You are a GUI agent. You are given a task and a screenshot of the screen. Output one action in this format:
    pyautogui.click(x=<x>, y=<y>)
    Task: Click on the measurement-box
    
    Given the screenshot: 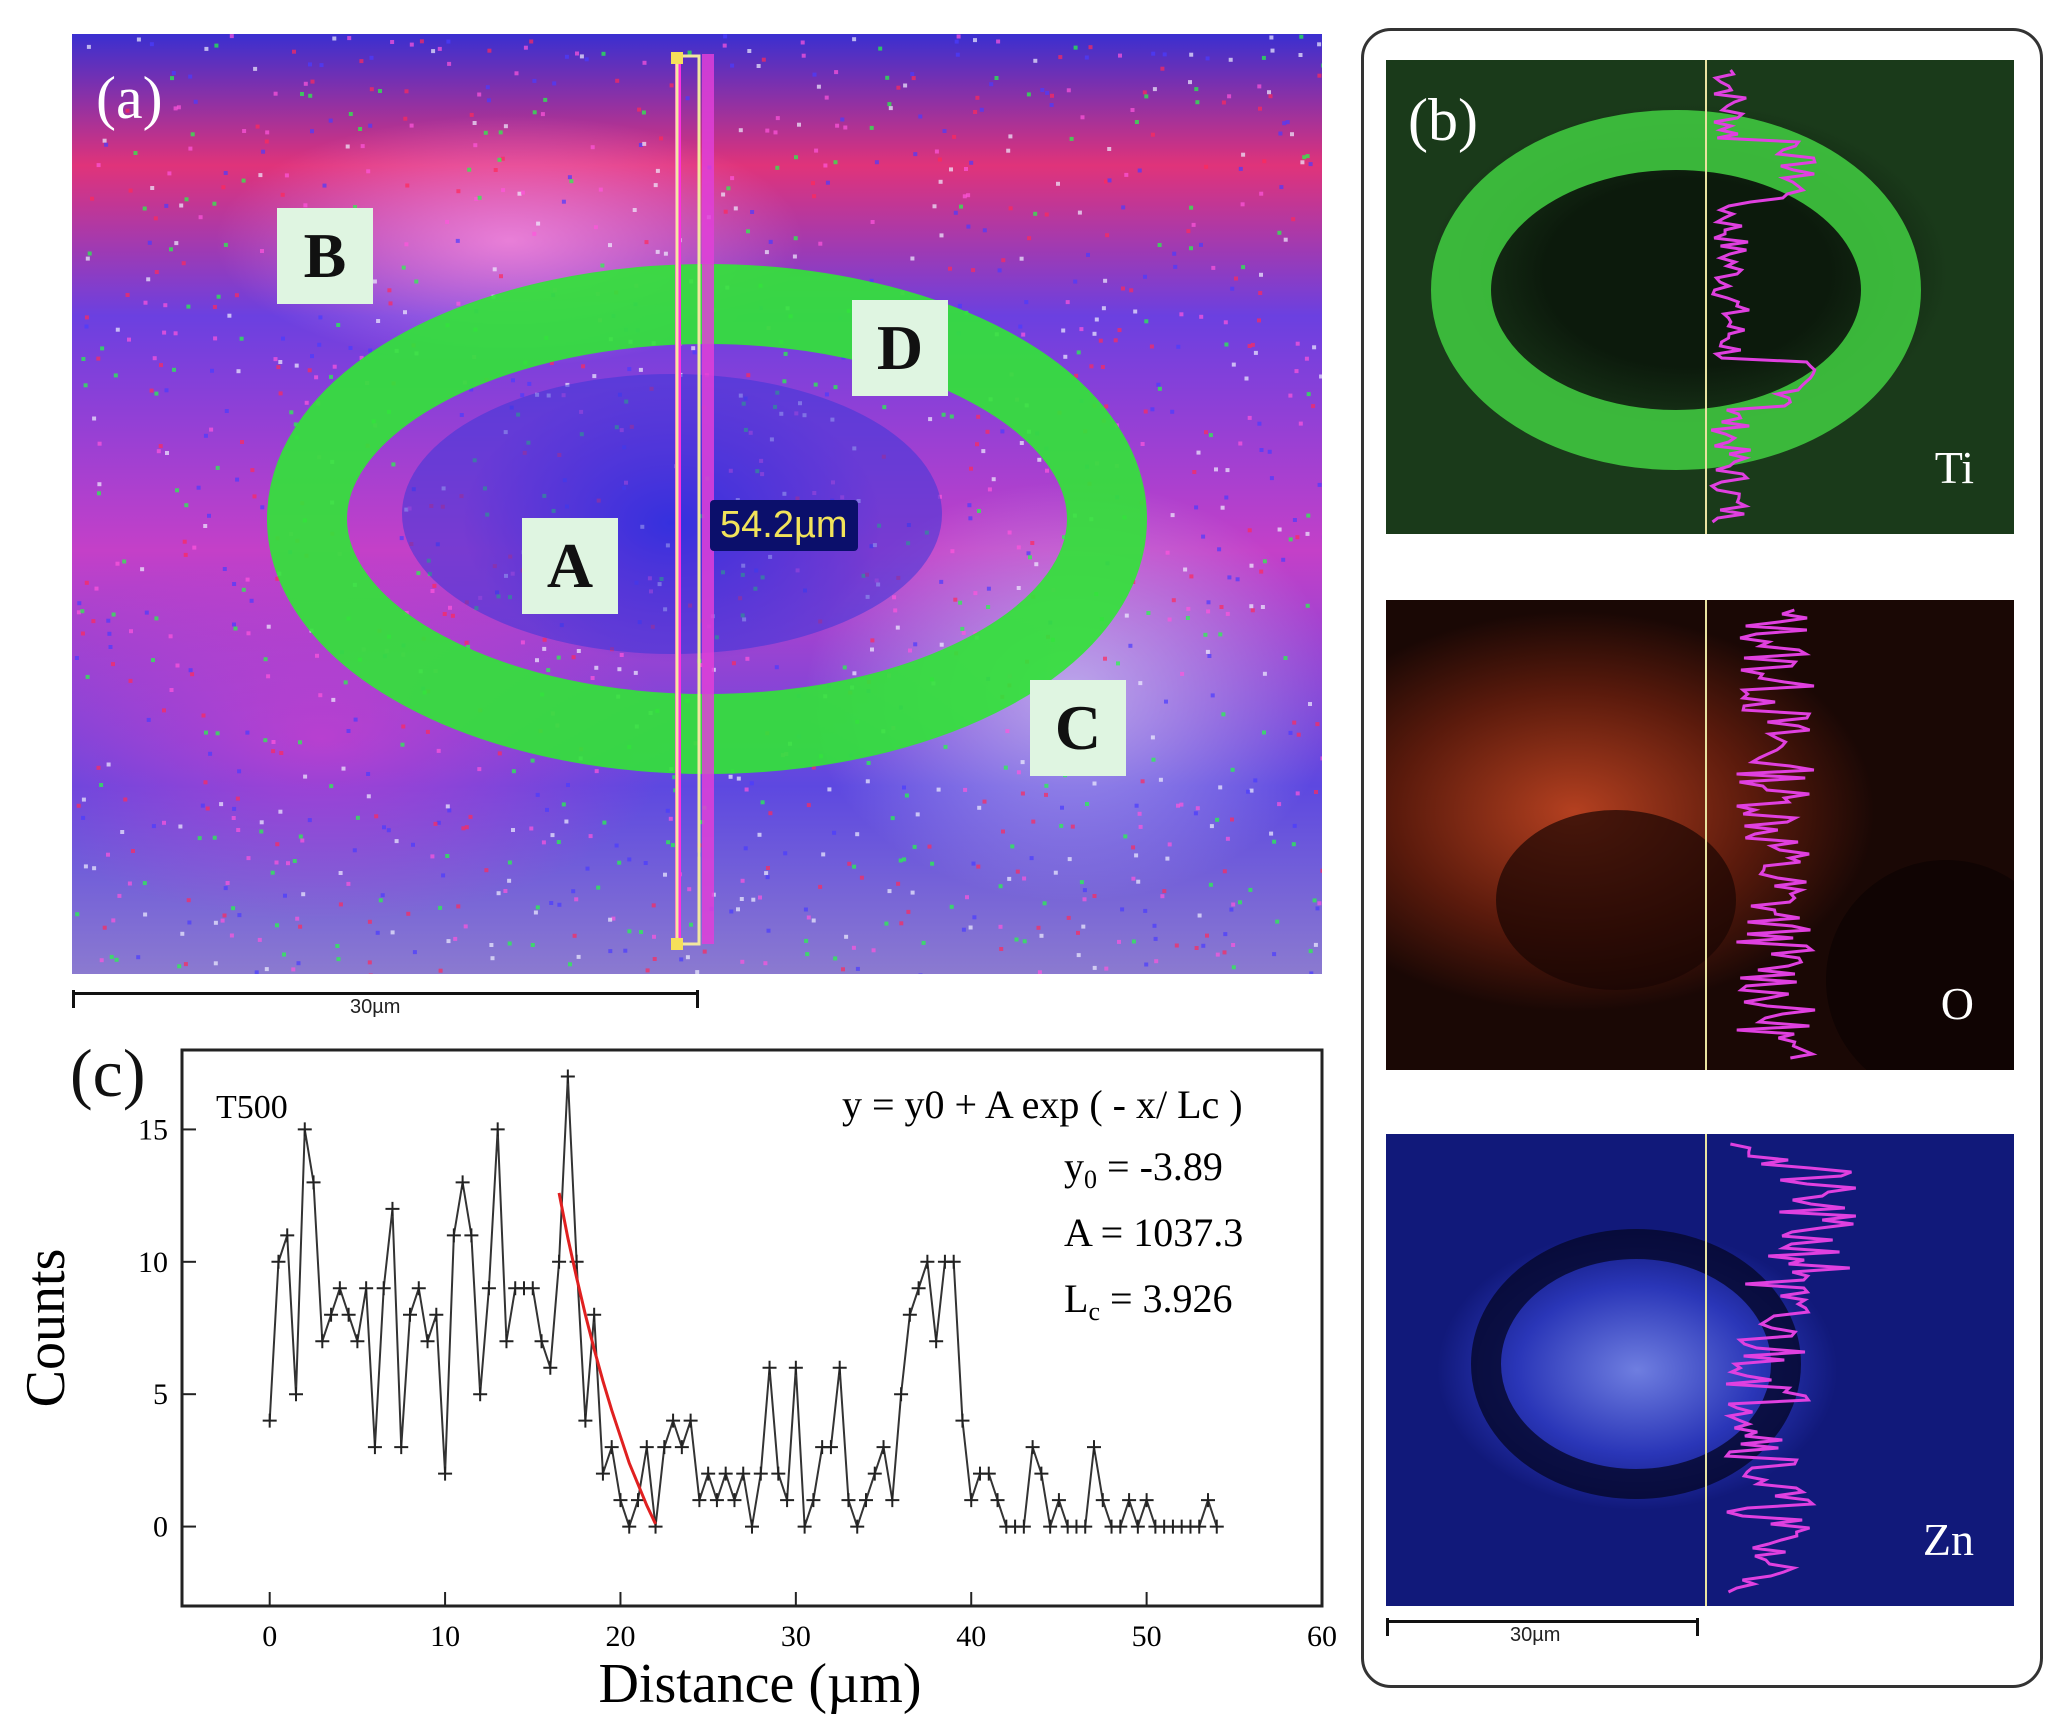 What is the action you would take?
    pyautogui.click(x=688, y=500)
    